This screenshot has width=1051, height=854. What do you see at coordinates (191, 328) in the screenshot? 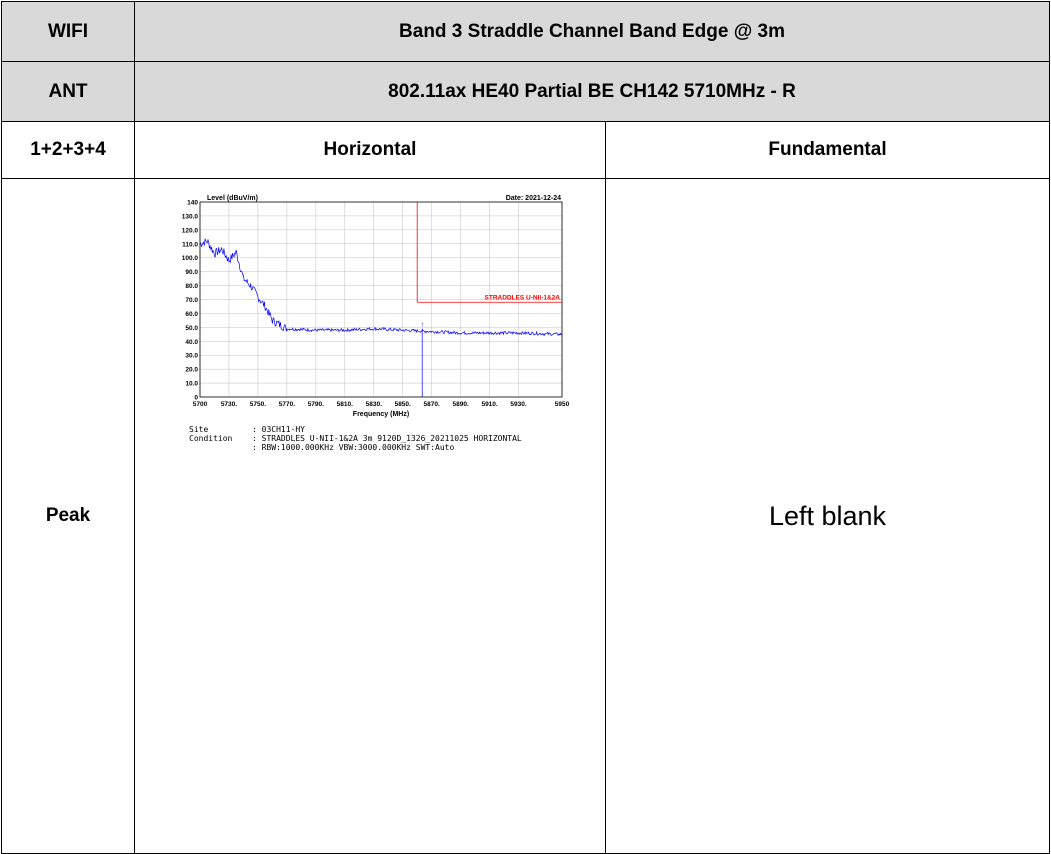
I see `y-tick-label: 50.0` at bounding box center [191, 328].